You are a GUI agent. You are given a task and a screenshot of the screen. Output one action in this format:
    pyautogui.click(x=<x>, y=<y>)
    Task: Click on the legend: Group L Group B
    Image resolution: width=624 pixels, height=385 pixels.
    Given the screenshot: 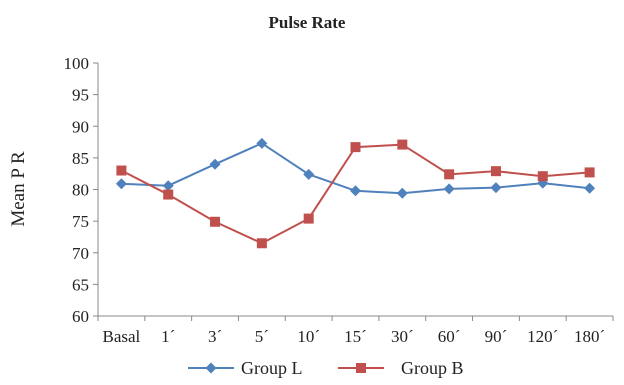 What is the action you would take?
    pyautogui.click(x=326, y=368)
    